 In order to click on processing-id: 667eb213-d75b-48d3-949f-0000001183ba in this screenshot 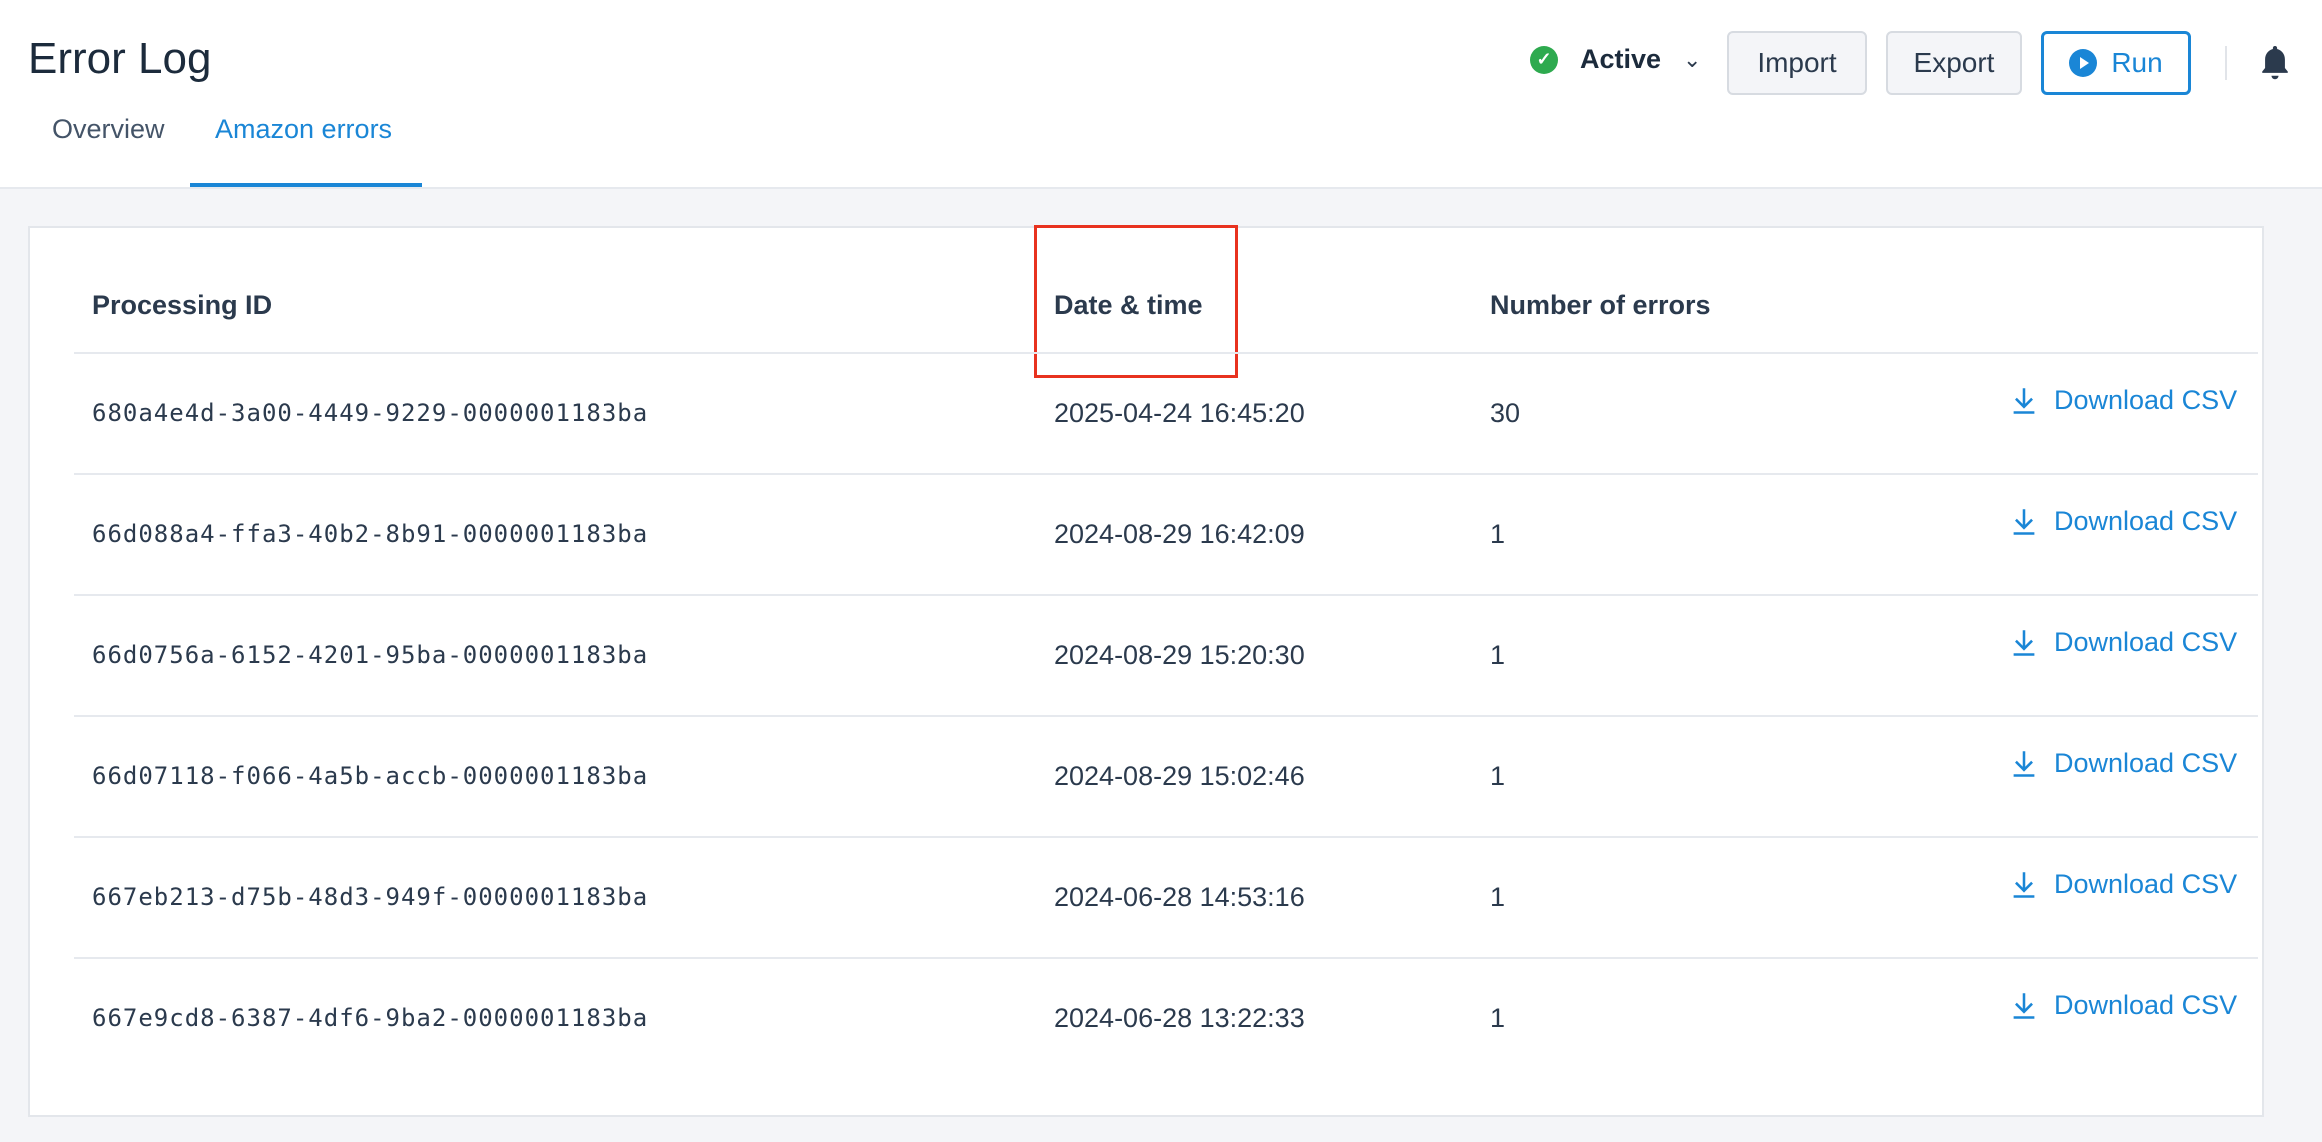, I will do `click(370, 897)`.